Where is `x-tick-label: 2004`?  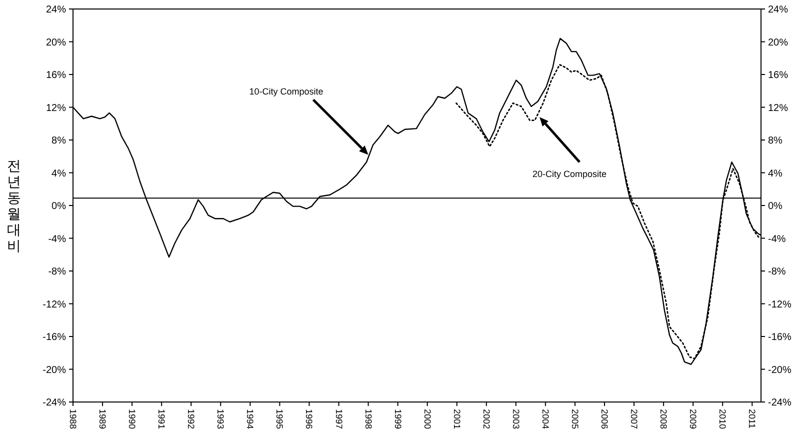 x-tick-label: 2004 is located at coordinates (545, 419).